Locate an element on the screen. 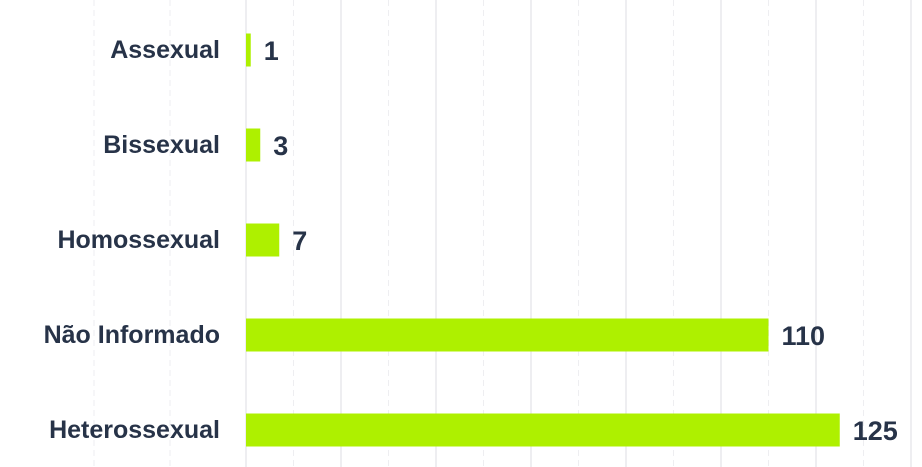 Image resolution: width=922 pixels, height=467 pixels. category-label: Não Informado is located at coordinates (132, 335).